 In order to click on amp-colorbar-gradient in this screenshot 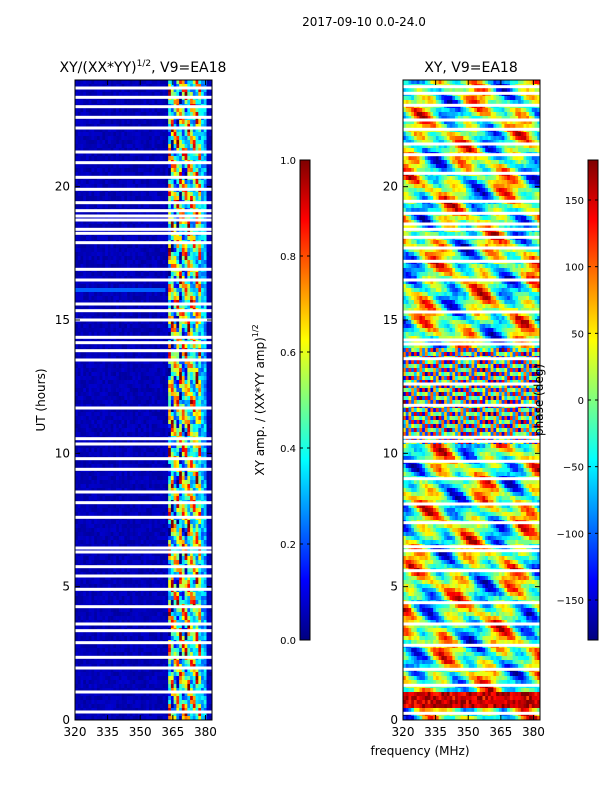, I will do `click(305, 400)`.